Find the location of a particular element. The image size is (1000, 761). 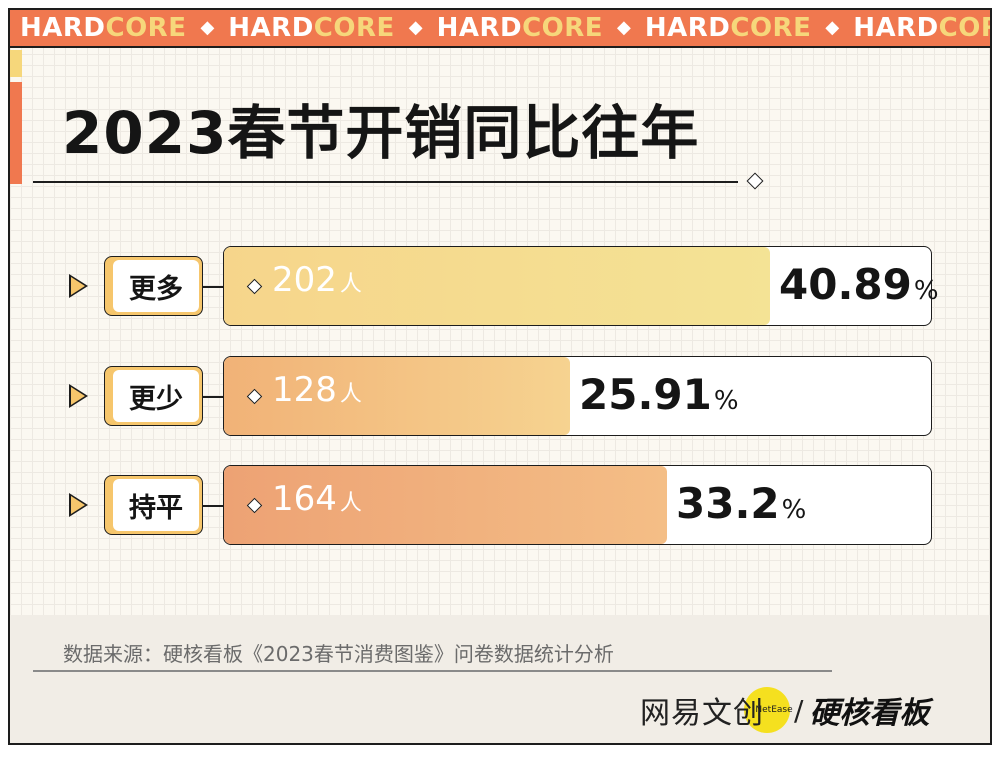

category-label-box: 更少 is located at coordinates (153, 396).